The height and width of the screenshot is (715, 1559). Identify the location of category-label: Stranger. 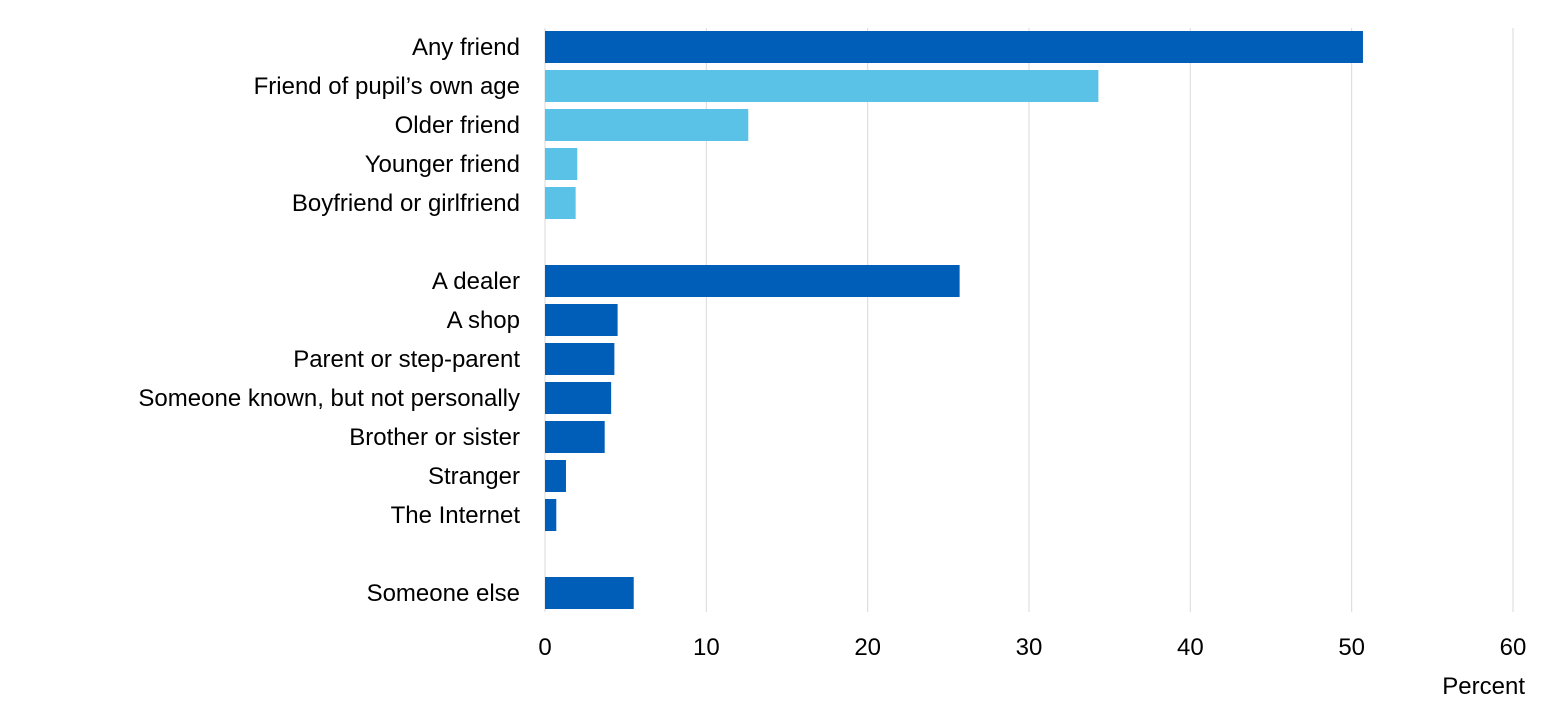
(474, 476).